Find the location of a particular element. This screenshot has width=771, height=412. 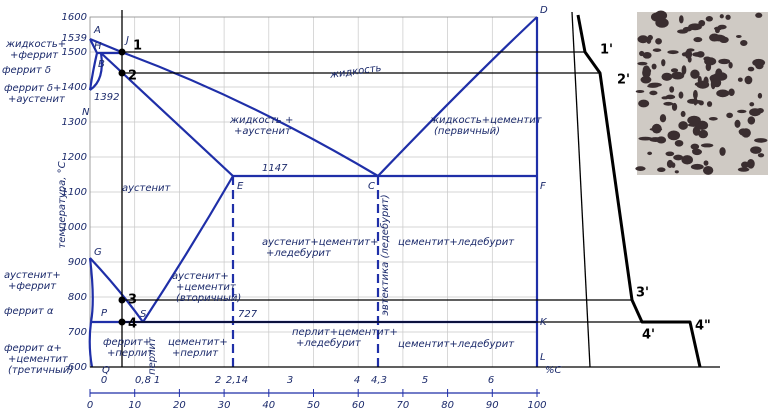

point-letter: B is located at coordinates (101, 64).